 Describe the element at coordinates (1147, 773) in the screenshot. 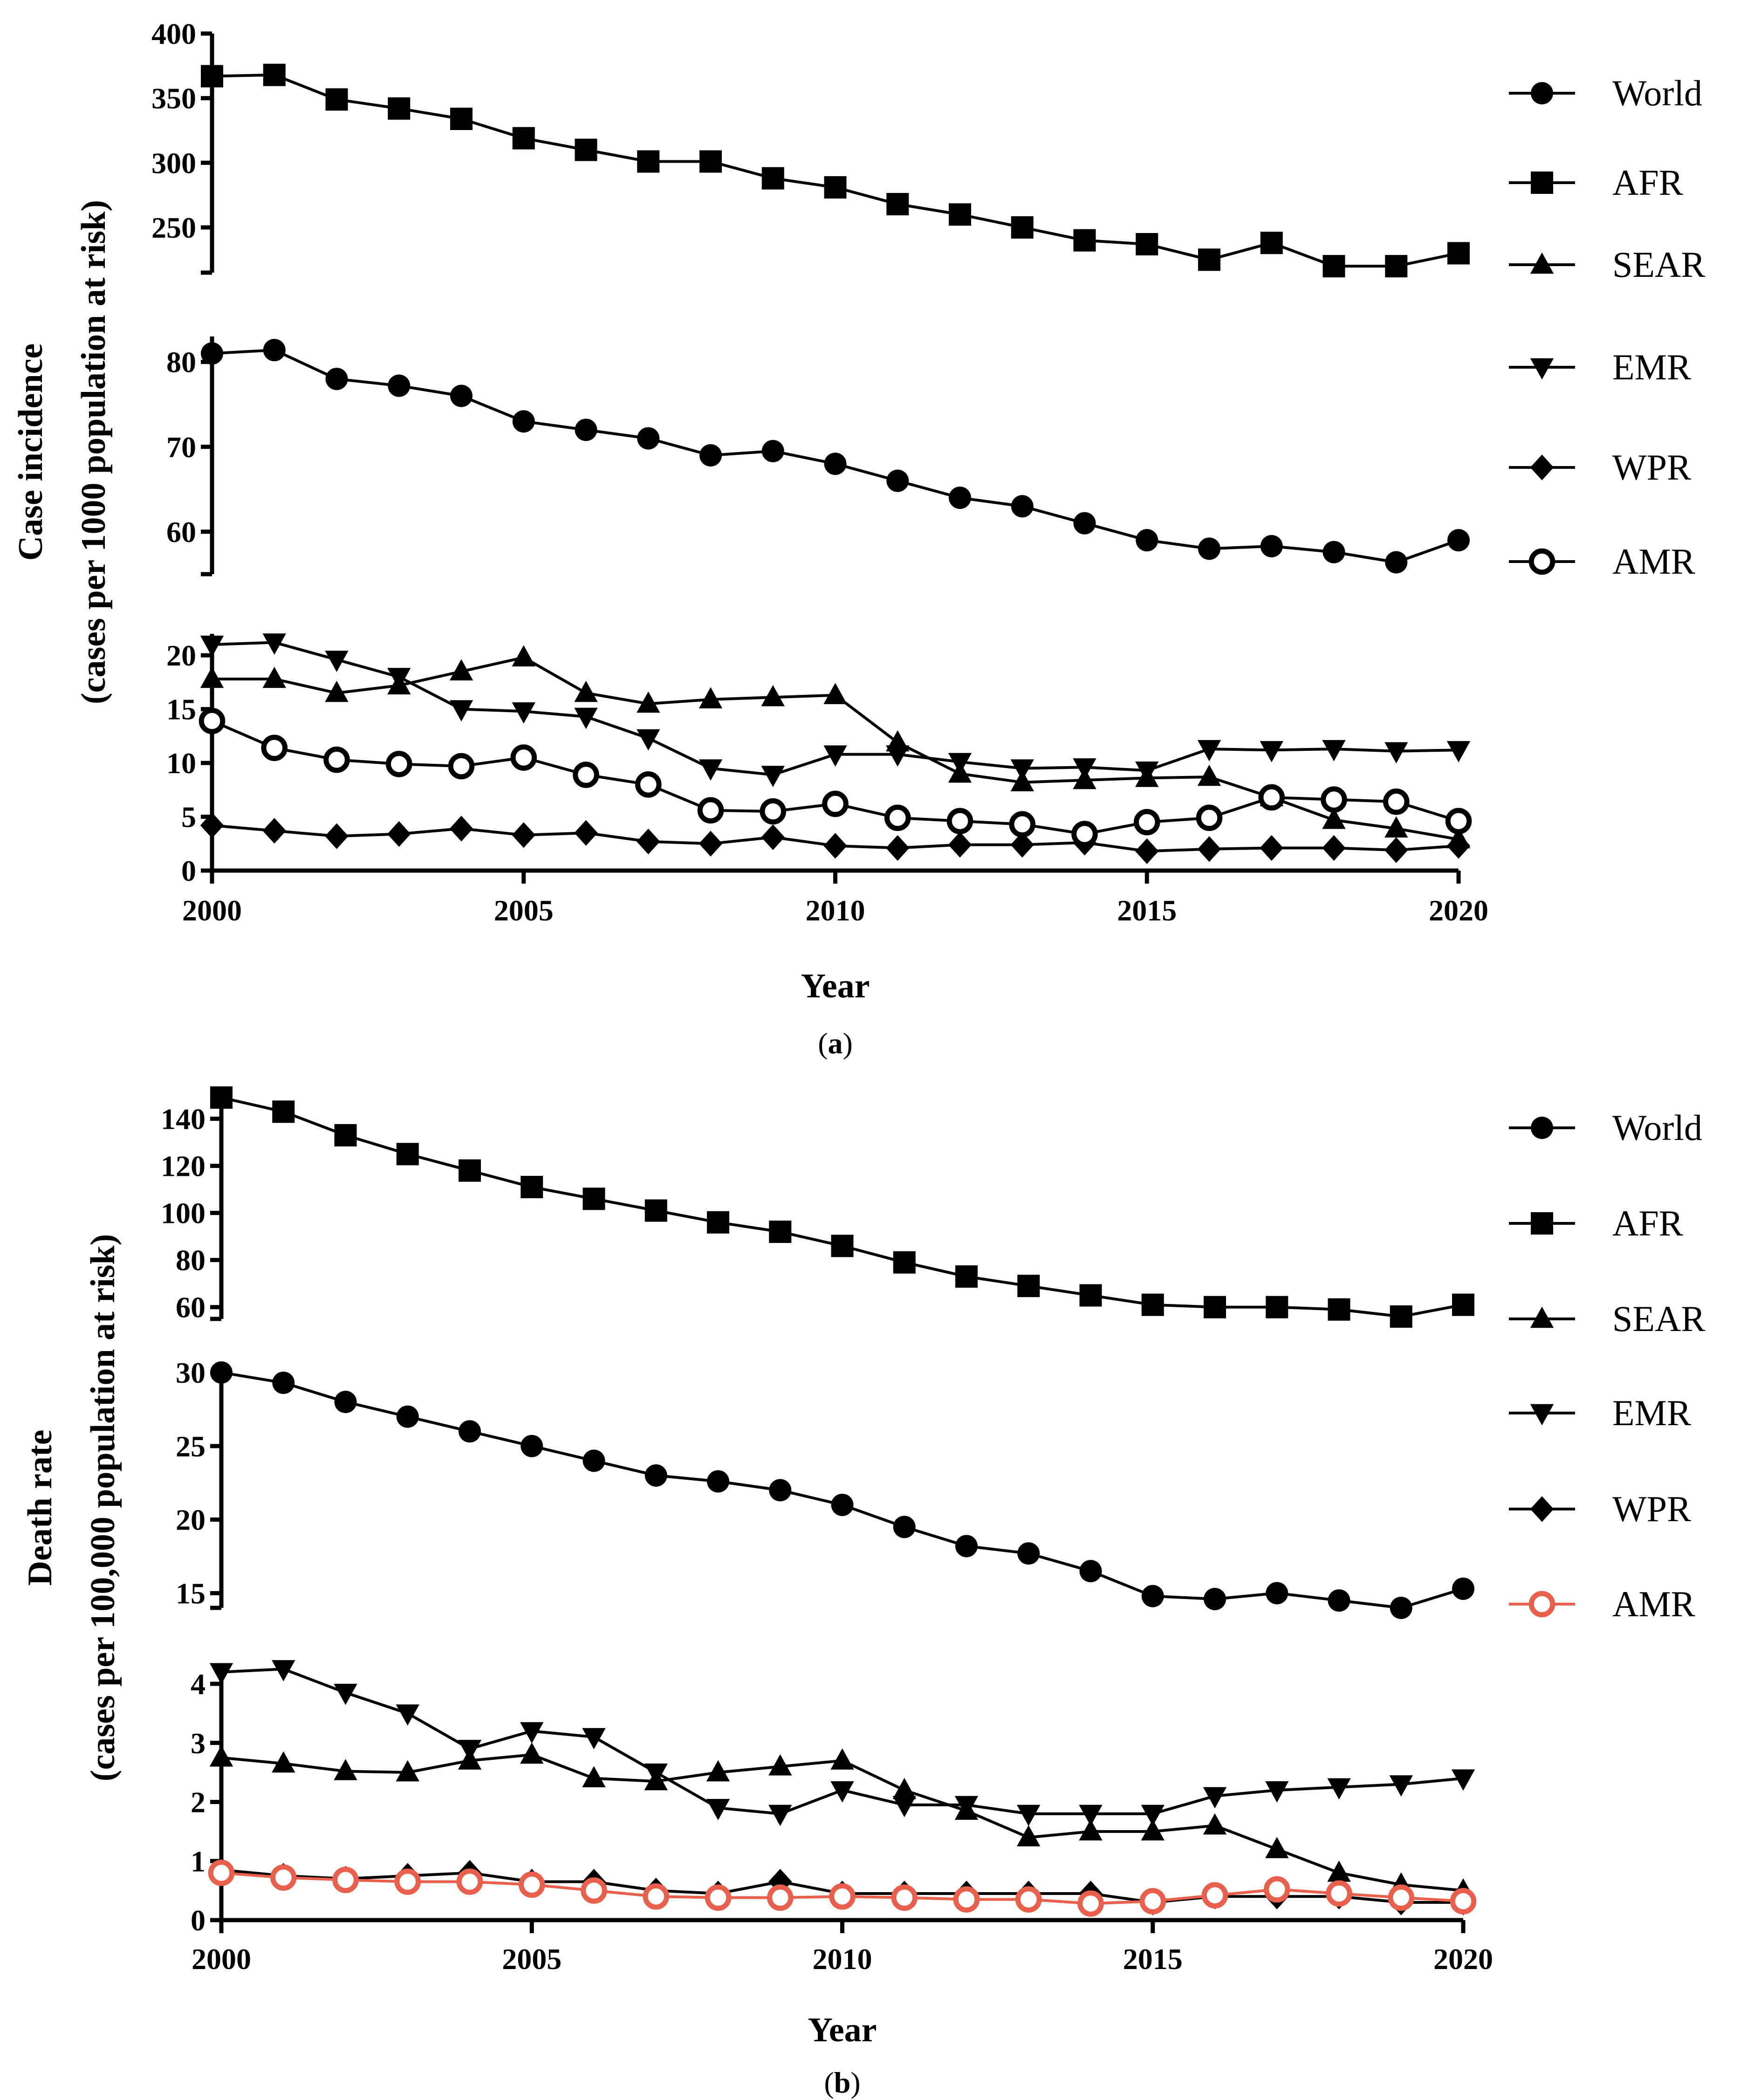

I see `data-point-emr-2015` at that location.